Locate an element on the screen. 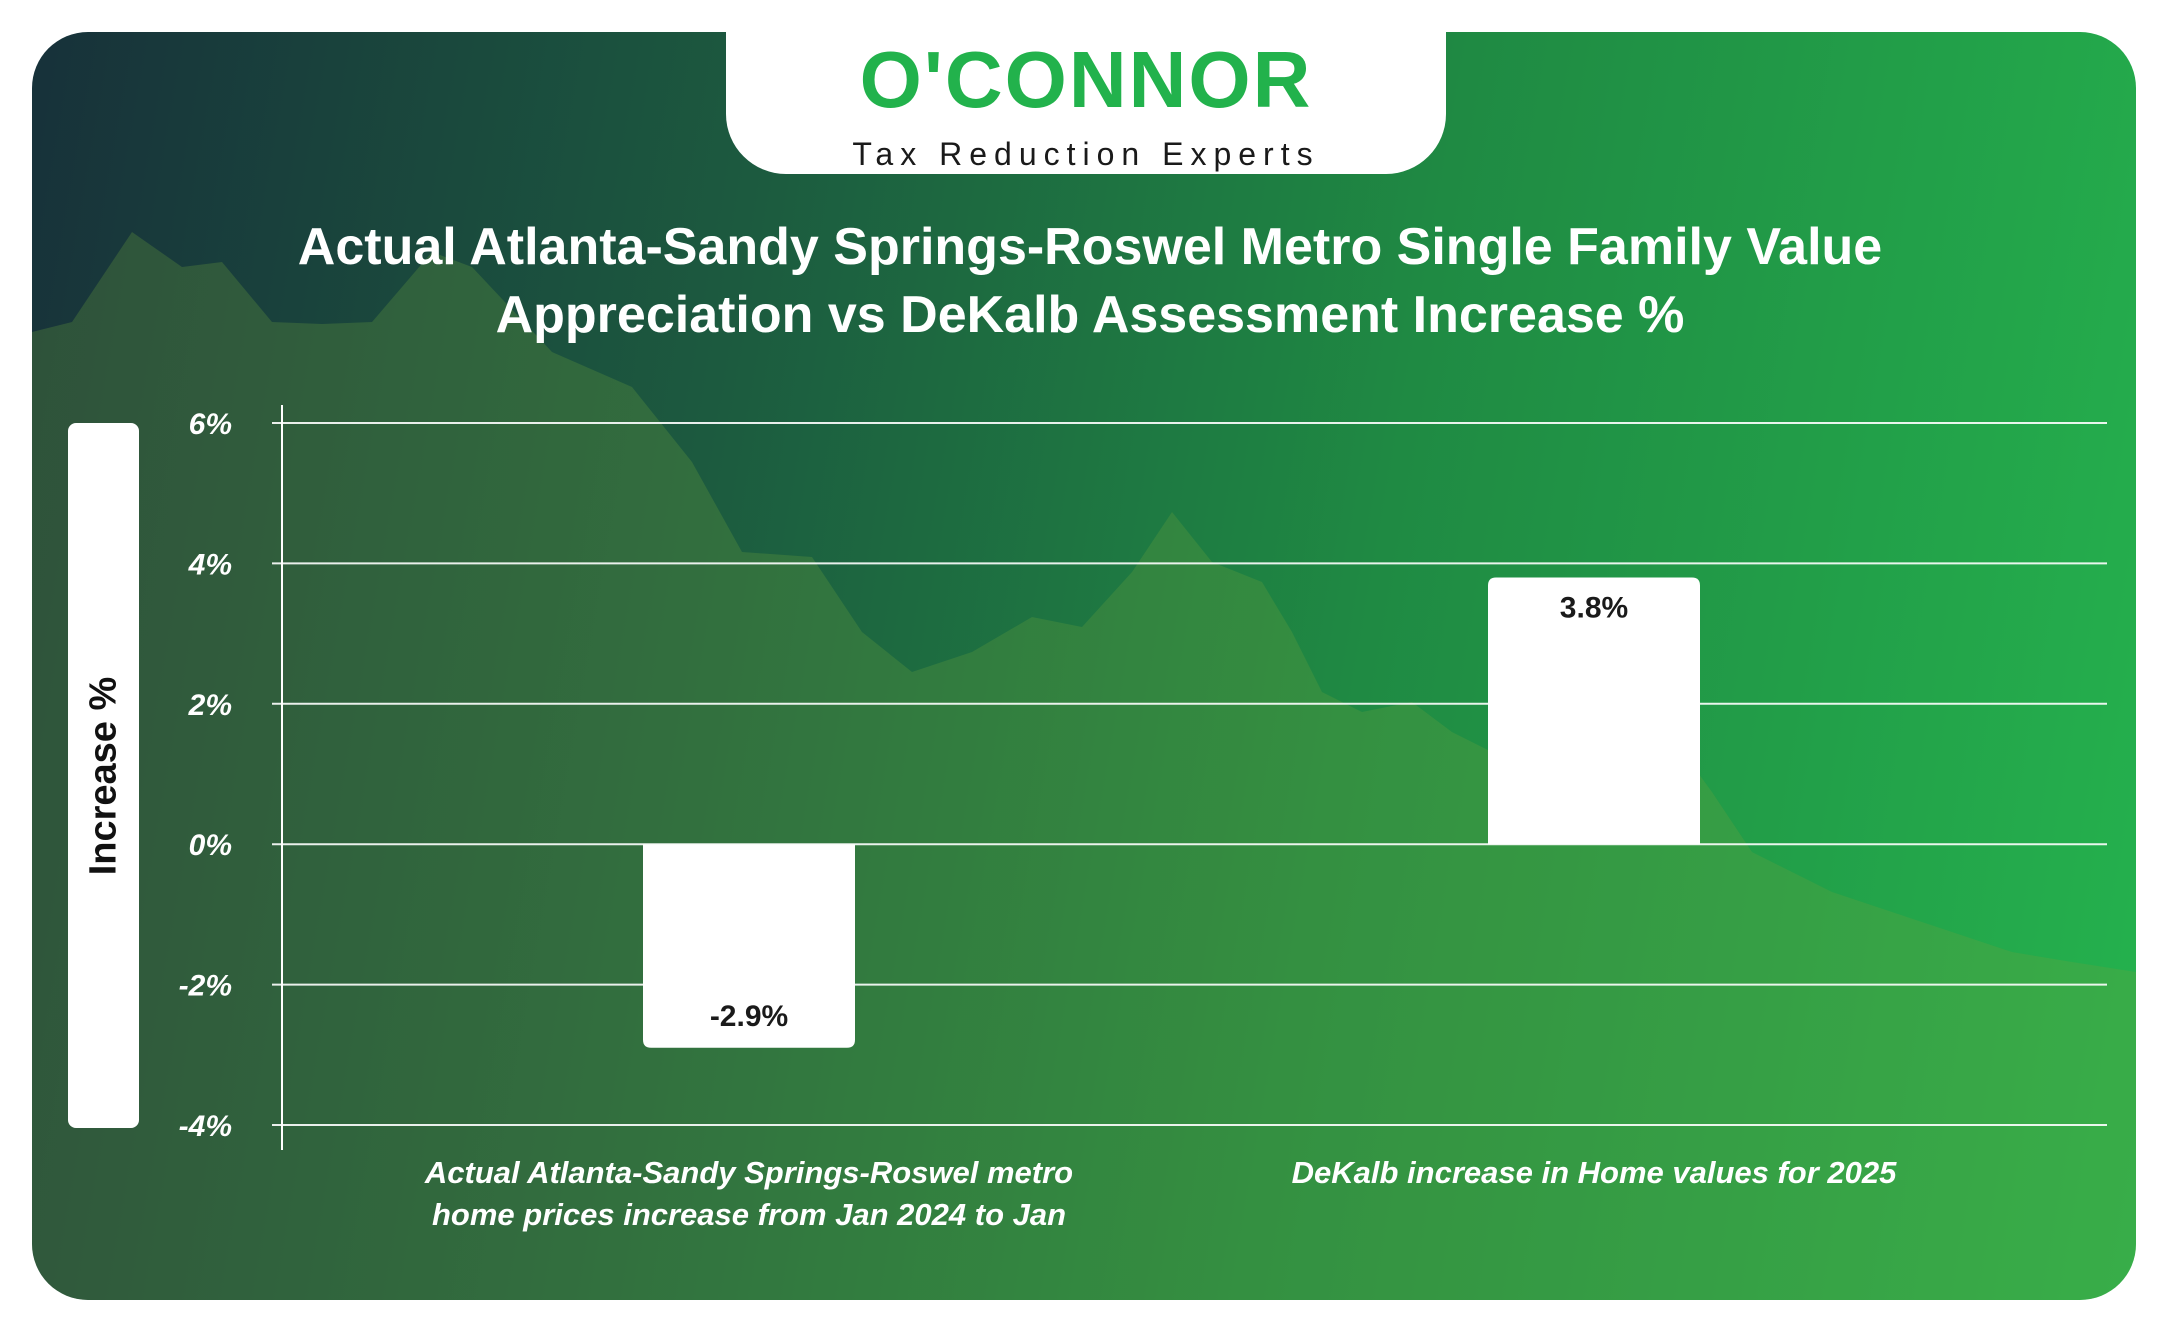  y-axis-label-box is located at coordinates (103, 775).